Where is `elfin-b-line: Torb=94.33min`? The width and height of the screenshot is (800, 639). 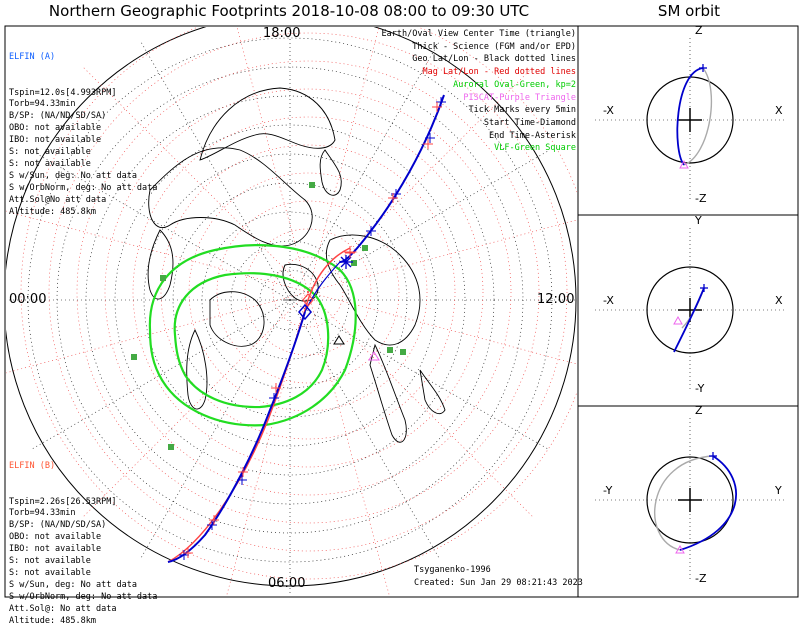 elfin-b-line: Torb=94.33min is located at coordinates (42, 513).